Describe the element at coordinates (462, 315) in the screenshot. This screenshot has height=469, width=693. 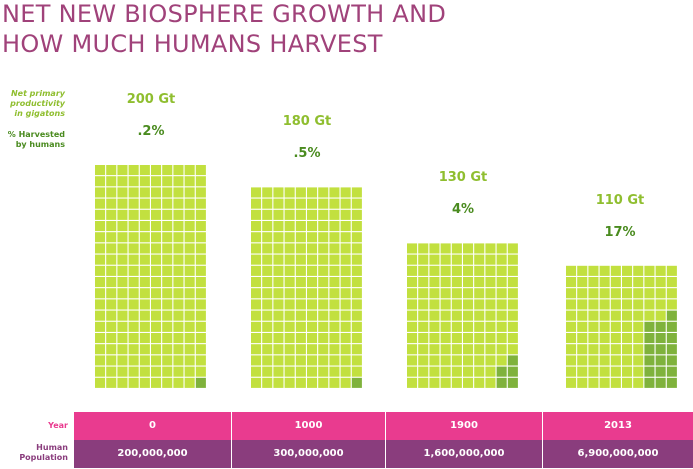
I see `waffle-group-1900` at that location.